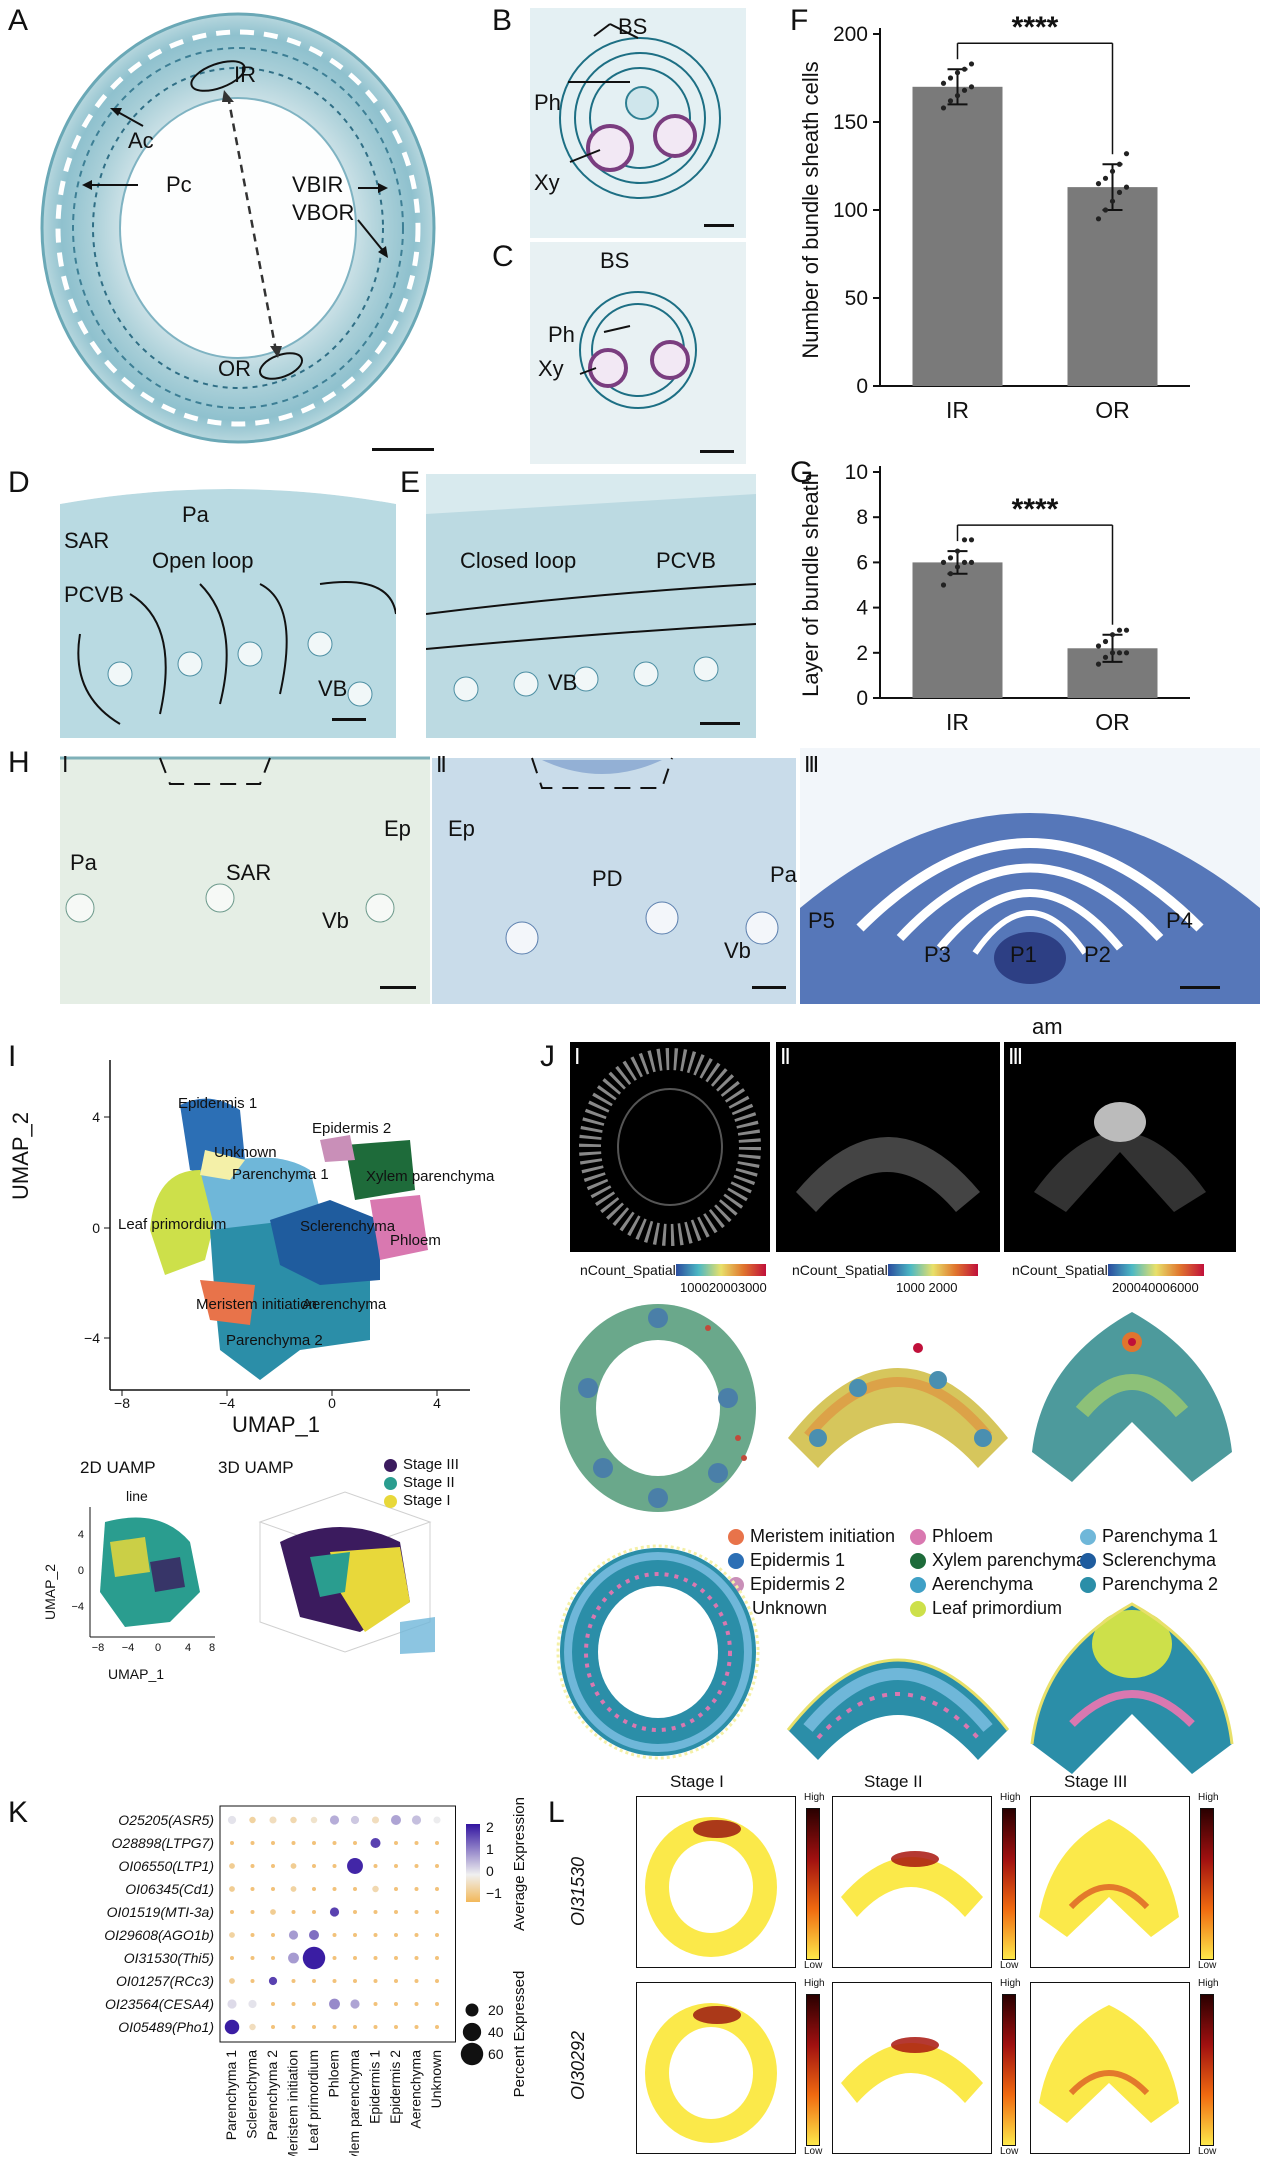  I want to click on panel-letter-b: B, so click(502, 20).